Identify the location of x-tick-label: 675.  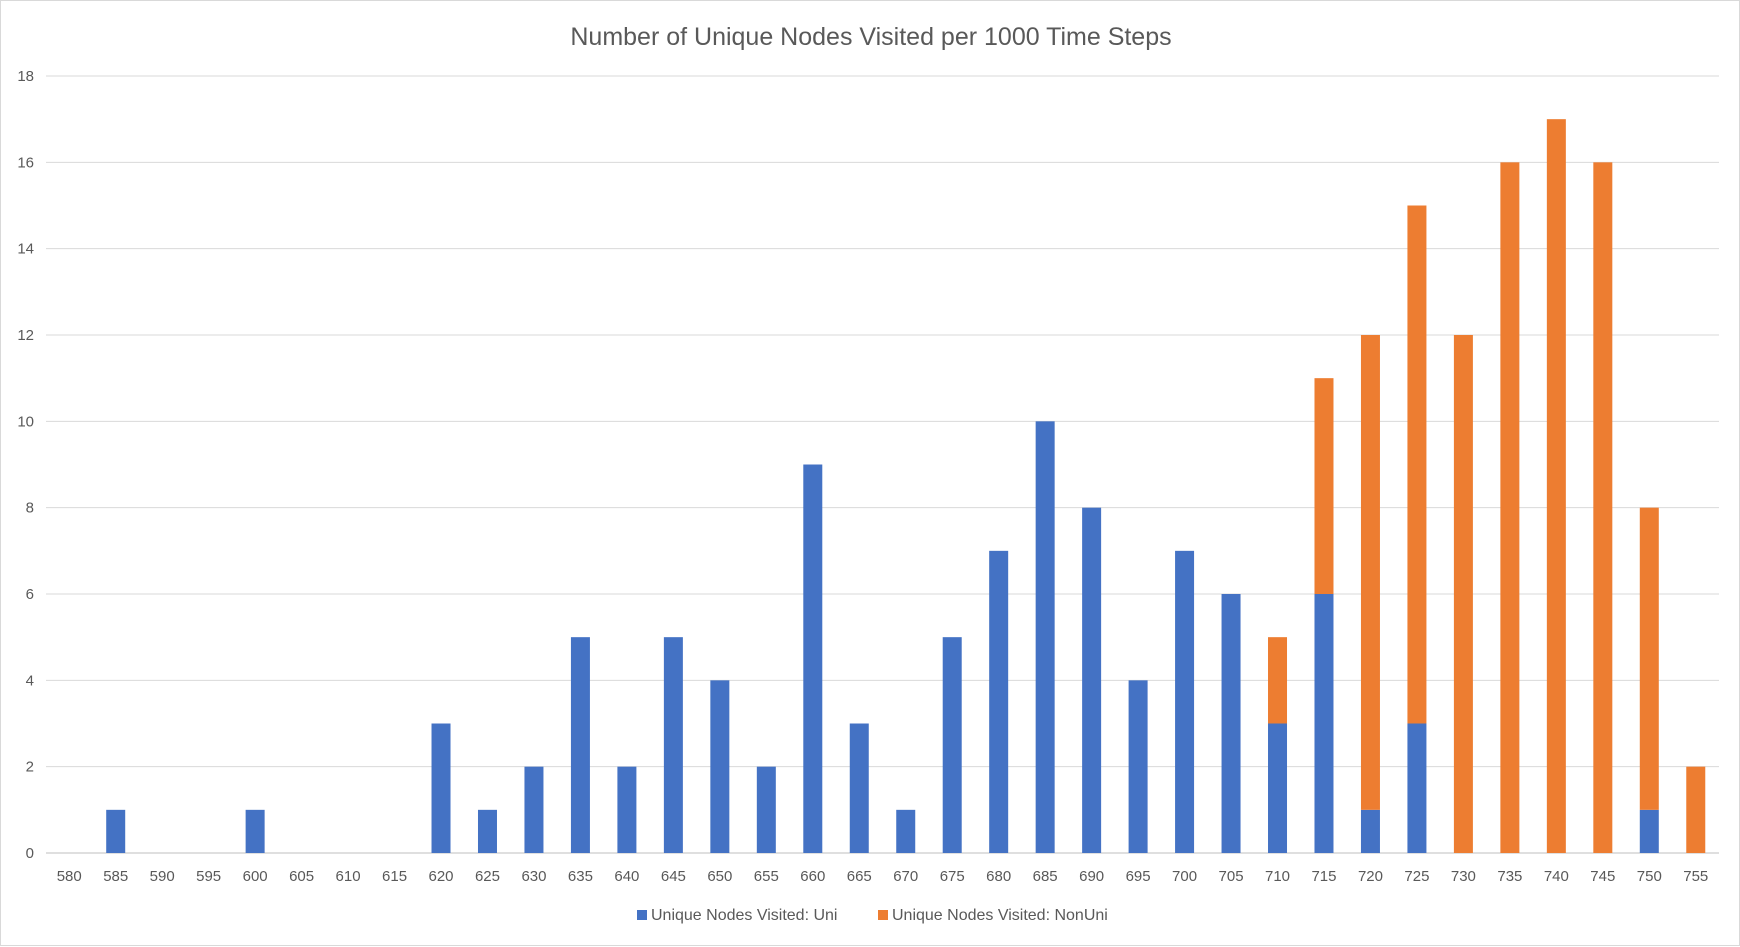
(952, 876).